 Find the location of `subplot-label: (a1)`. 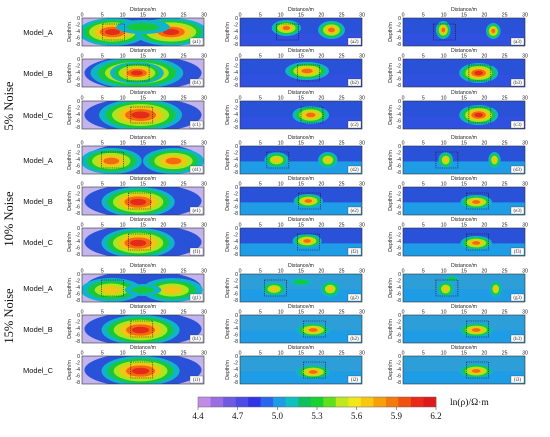

subplot-label: (a1) is located at coordinates (196, 42).